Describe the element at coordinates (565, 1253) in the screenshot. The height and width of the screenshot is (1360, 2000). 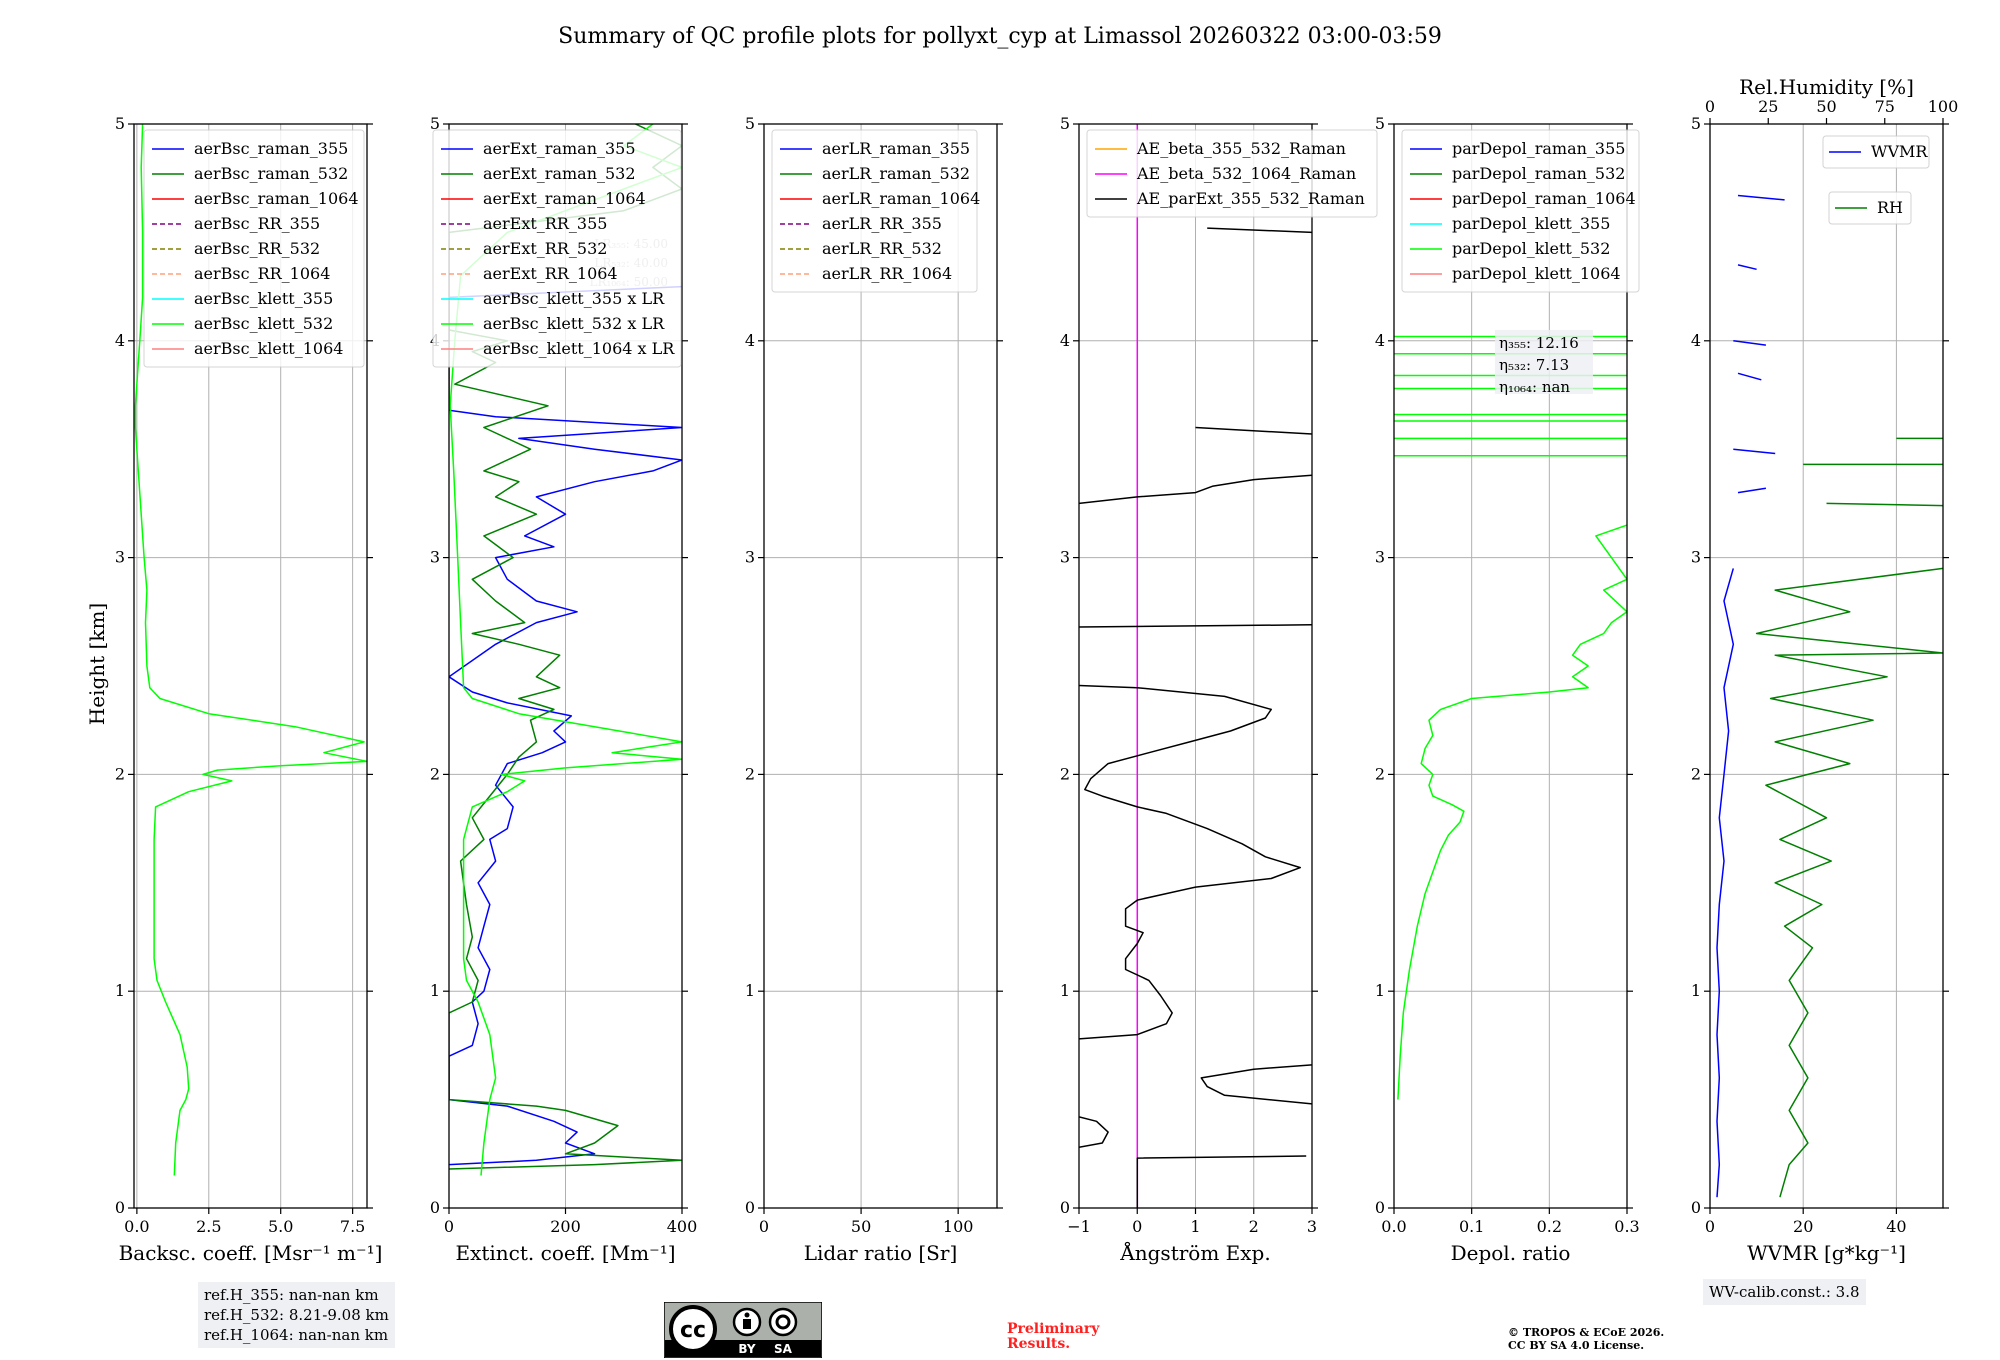
I see `x-axis-label: Extinct. coeff. [Mm⁻¹]` at that location.